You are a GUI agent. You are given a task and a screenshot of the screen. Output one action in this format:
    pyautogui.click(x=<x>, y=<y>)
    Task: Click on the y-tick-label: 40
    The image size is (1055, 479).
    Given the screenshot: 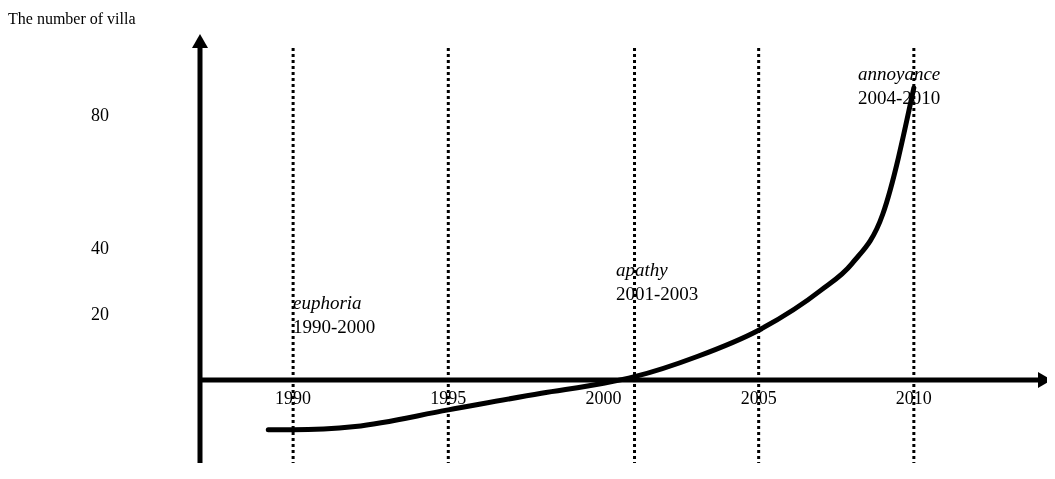 What is the action you would take?
    pyautogui.click(x=100, y=247)
    